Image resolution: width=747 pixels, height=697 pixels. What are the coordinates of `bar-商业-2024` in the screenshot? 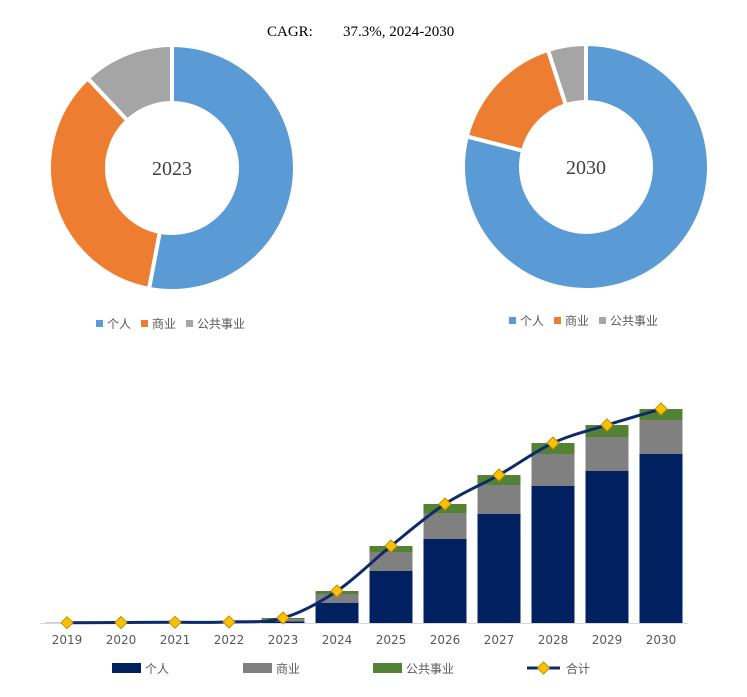 It's located at (337, 598).